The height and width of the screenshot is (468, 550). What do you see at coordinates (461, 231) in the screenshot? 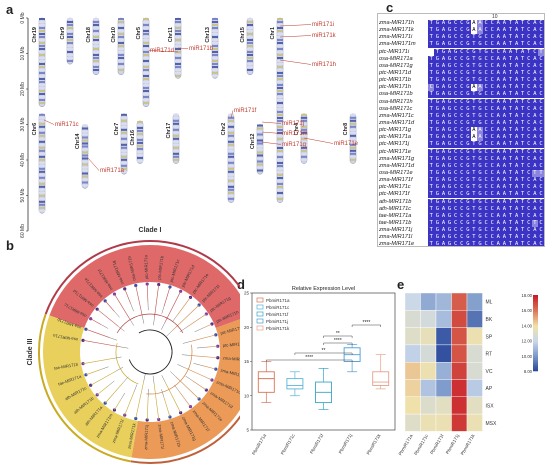
I see `alignment-row: zma-MIR171j T G A G C C G T G C C A A T A T C A C` at bounding box center [461, 231].